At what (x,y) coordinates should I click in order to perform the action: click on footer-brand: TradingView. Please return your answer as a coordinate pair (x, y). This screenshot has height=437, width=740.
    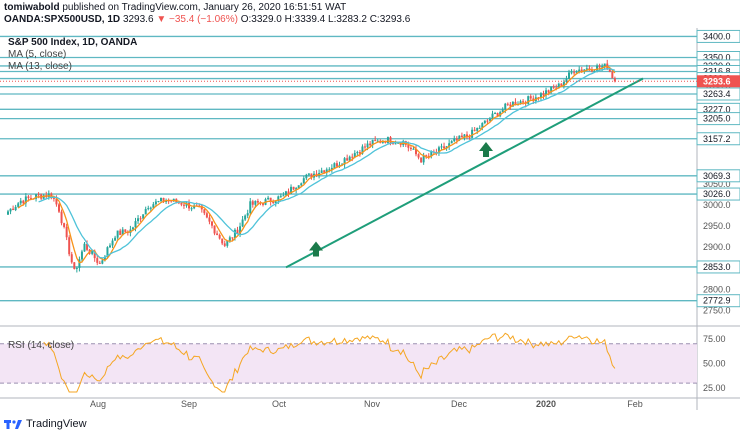
    Looking at the image, I should click on (45, 424).